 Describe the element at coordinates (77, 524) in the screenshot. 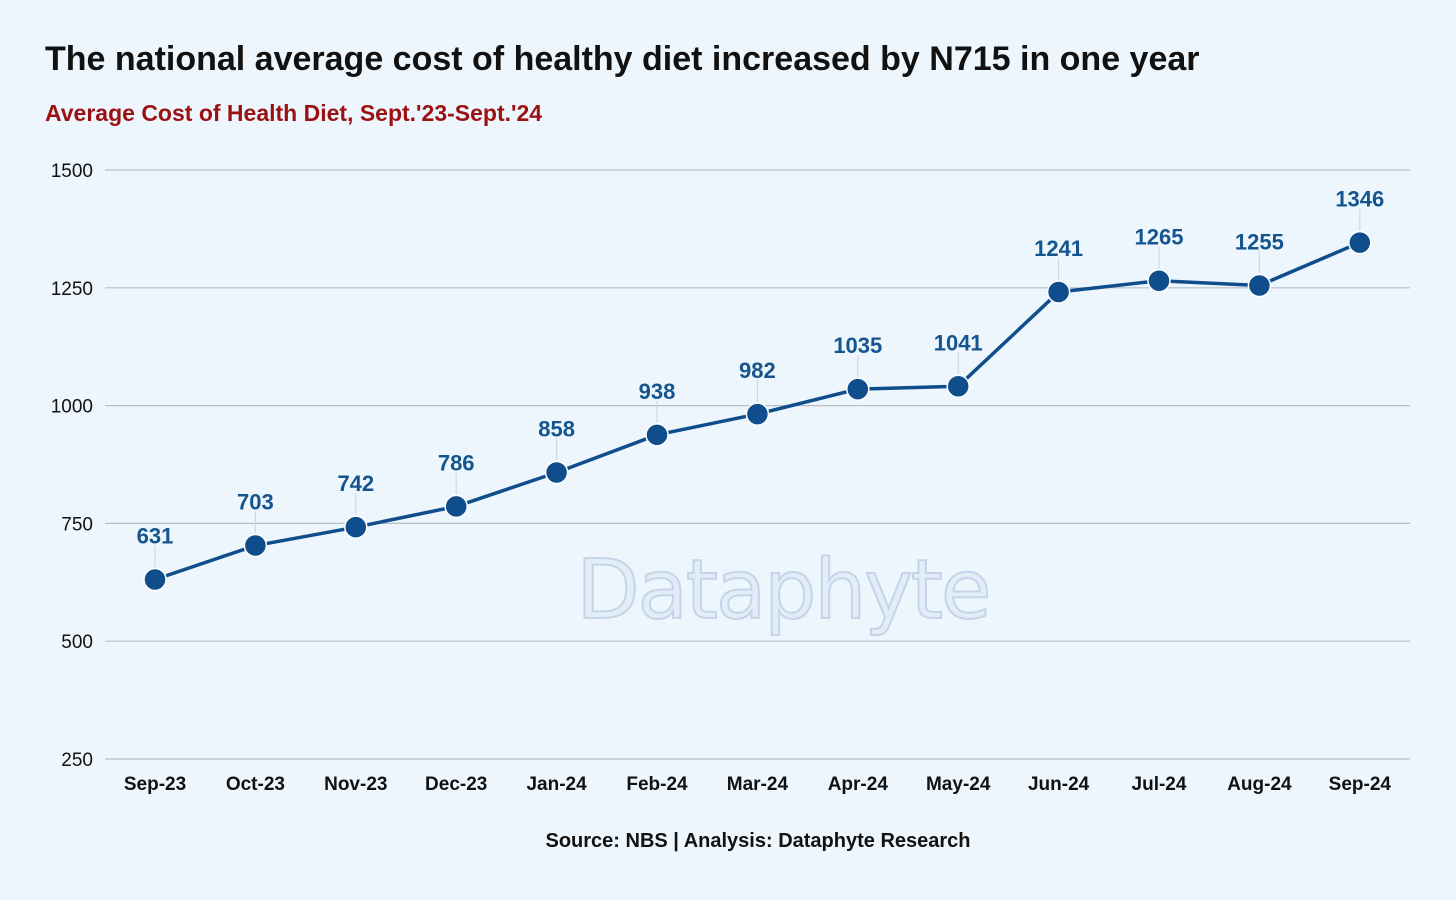

I see `y-tick-label: 750` at that location.